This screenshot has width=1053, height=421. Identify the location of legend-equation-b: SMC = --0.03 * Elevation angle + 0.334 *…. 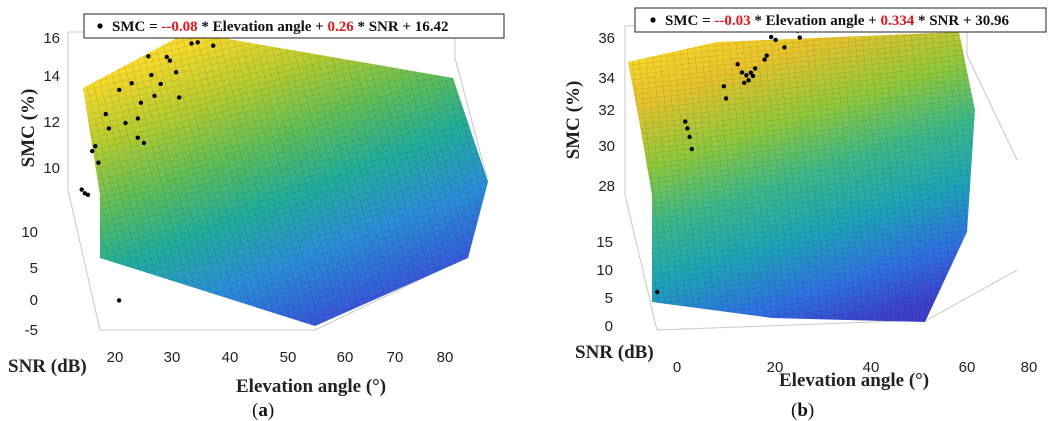
(837, 21).